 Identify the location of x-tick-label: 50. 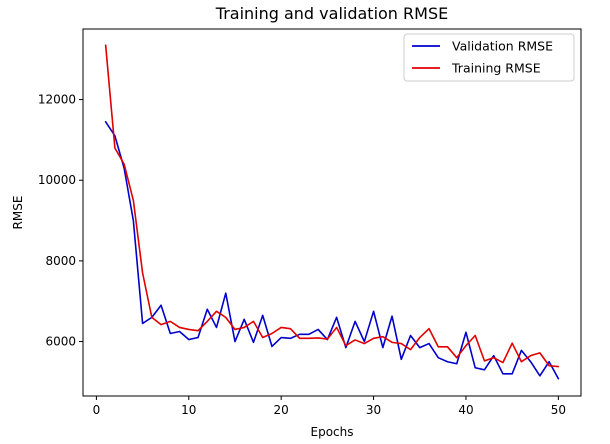
(558, 410).